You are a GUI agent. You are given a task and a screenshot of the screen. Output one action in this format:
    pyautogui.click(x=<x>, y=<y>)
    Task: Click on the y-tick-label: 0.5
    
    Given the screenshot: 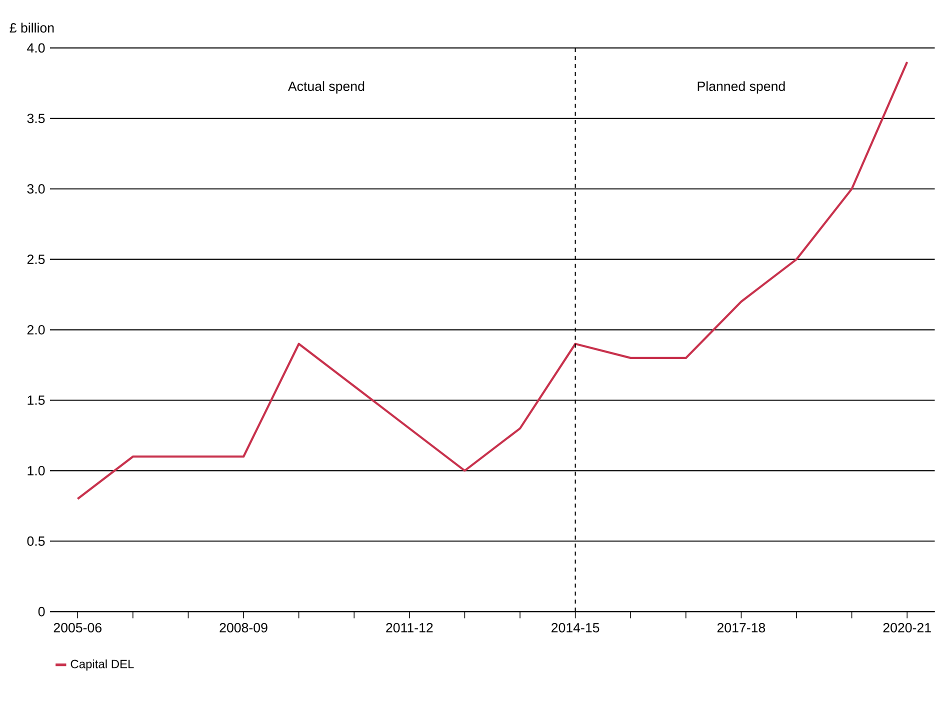 What is the action you would take?
    pyautogui.click(x=36, y=541)
    